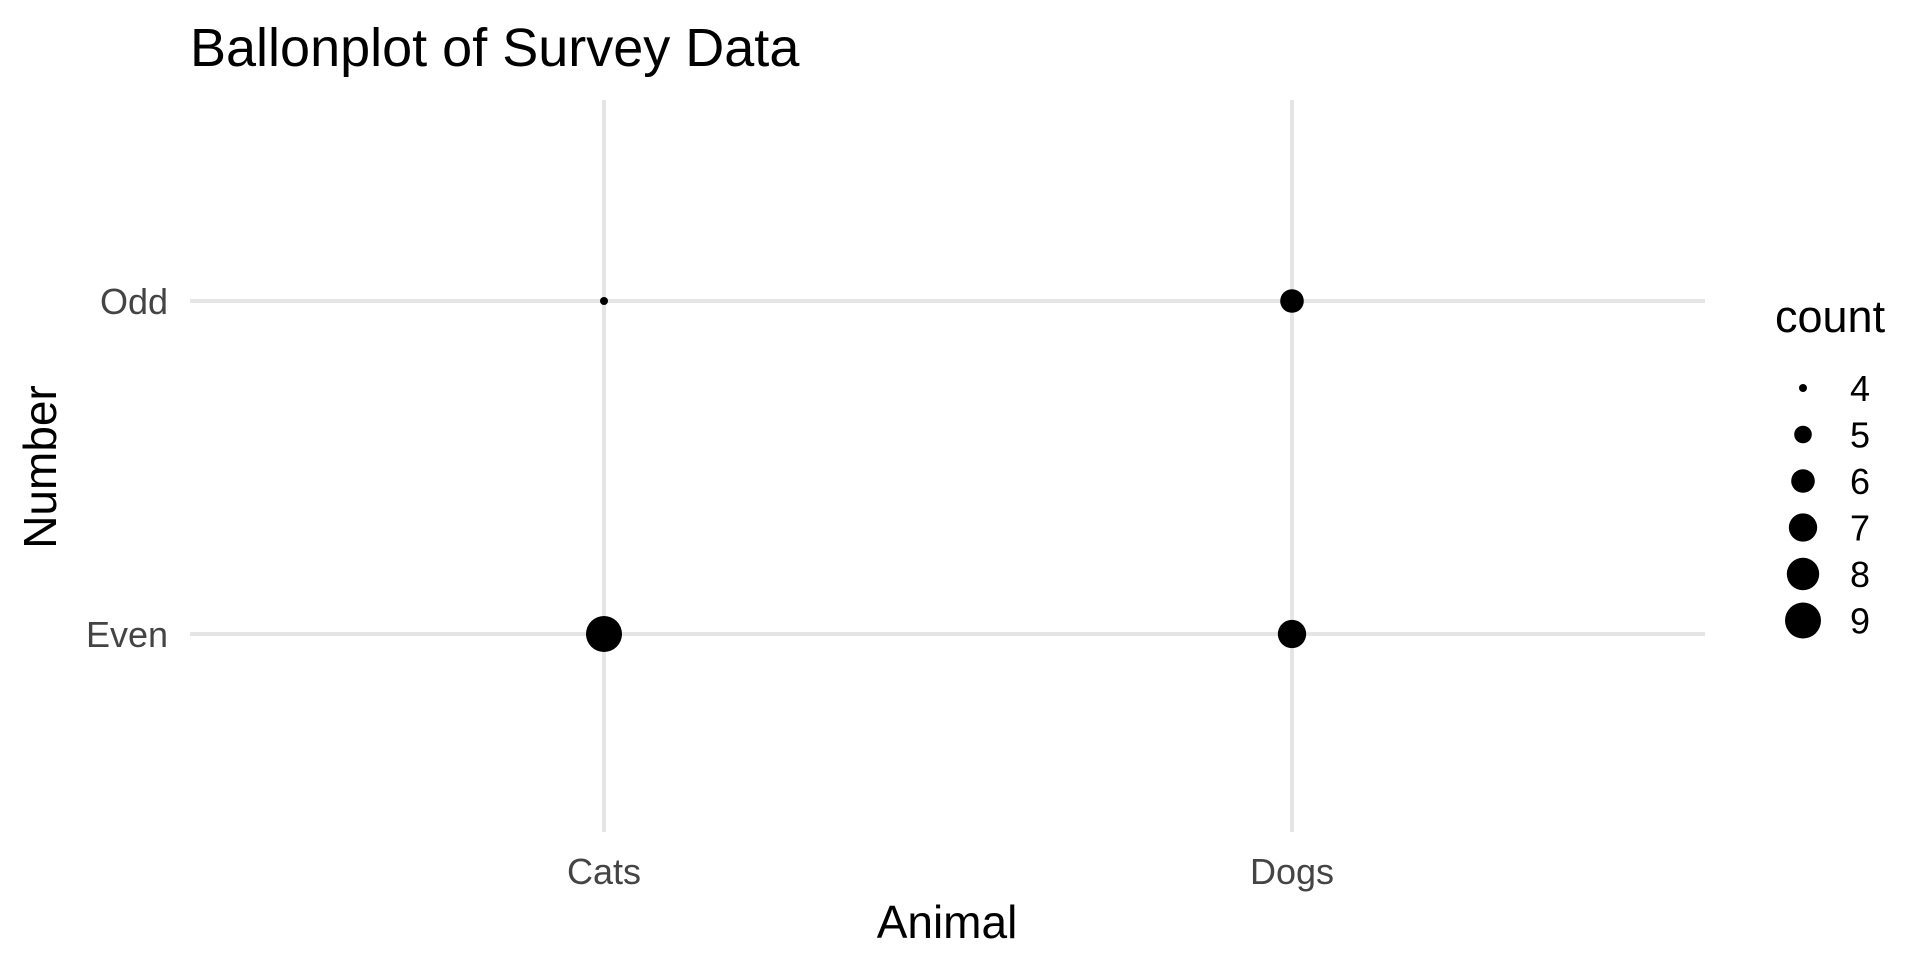 Image resolution: width=1920 pixels, height=960 pixels. Describe the element at coordinates (127, 468) in the screenshot. I see `y-axis-ticks: Even Odd` at that location.